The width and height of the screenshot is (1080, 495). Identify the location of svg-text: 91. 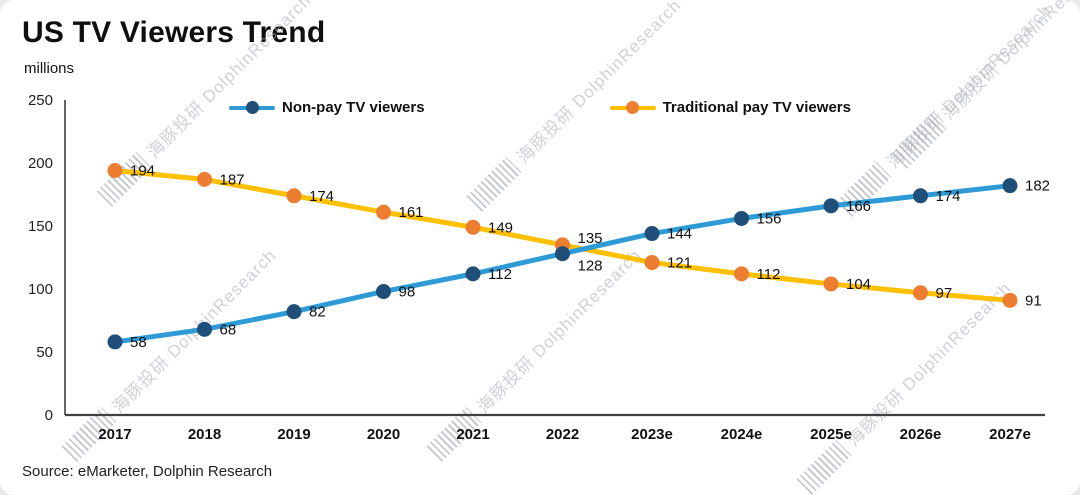
(1033, 300).